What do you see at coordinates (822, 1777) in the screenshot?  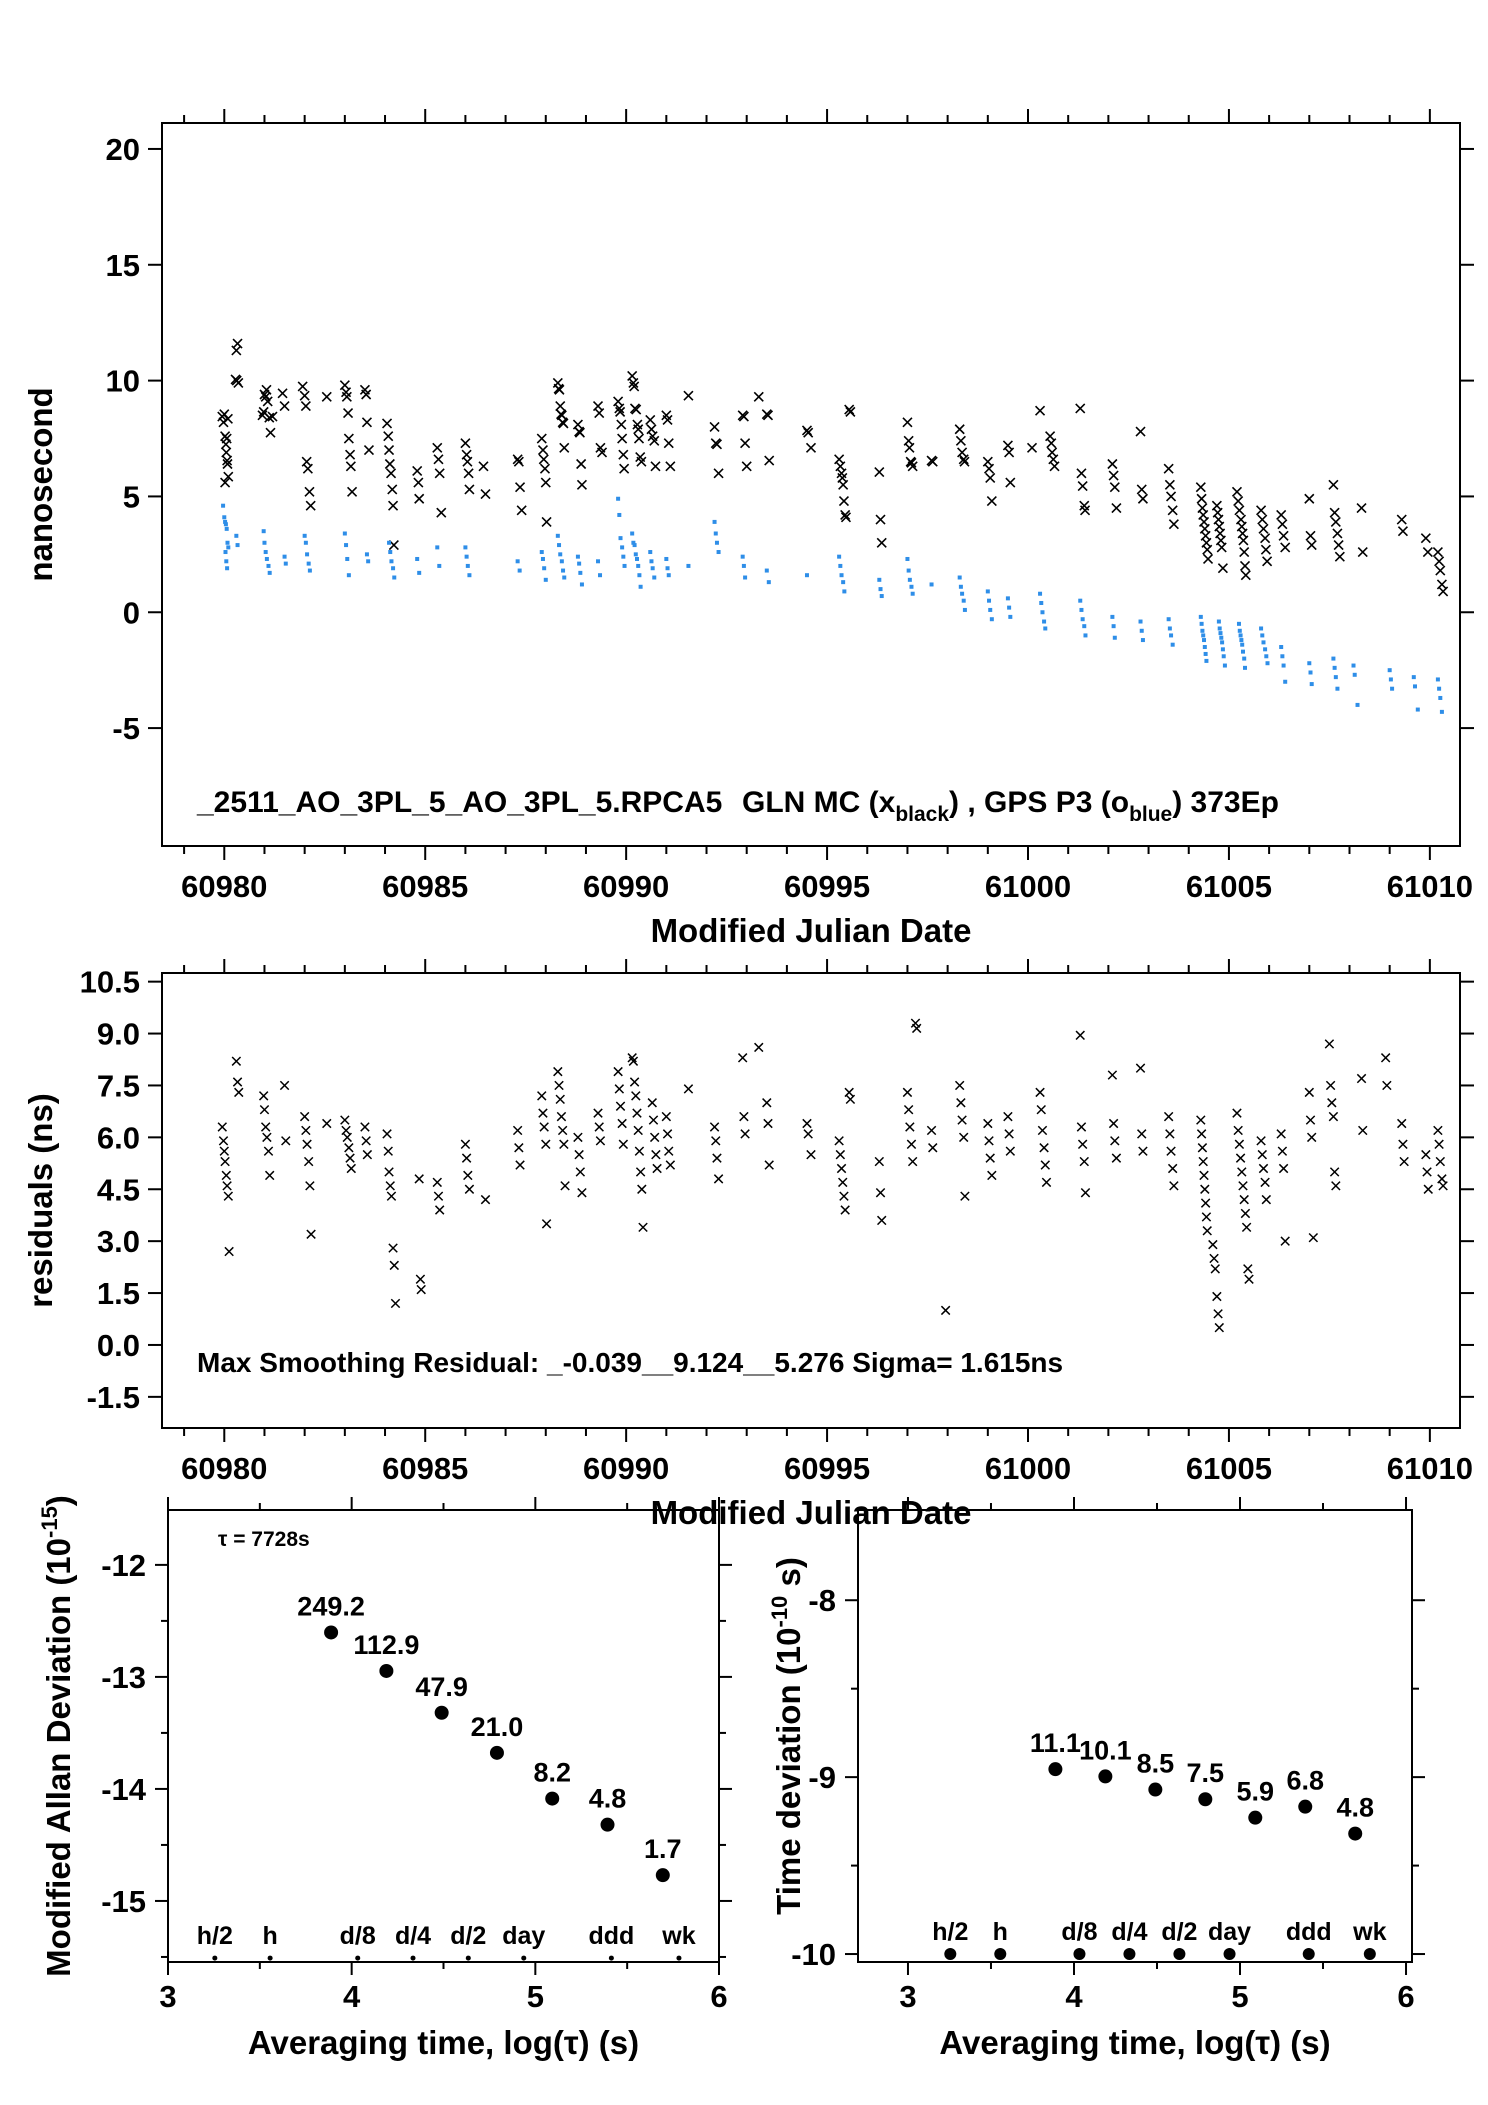 I see `tdev-y-tick-label: -9` at bounding box center [822, 1777].